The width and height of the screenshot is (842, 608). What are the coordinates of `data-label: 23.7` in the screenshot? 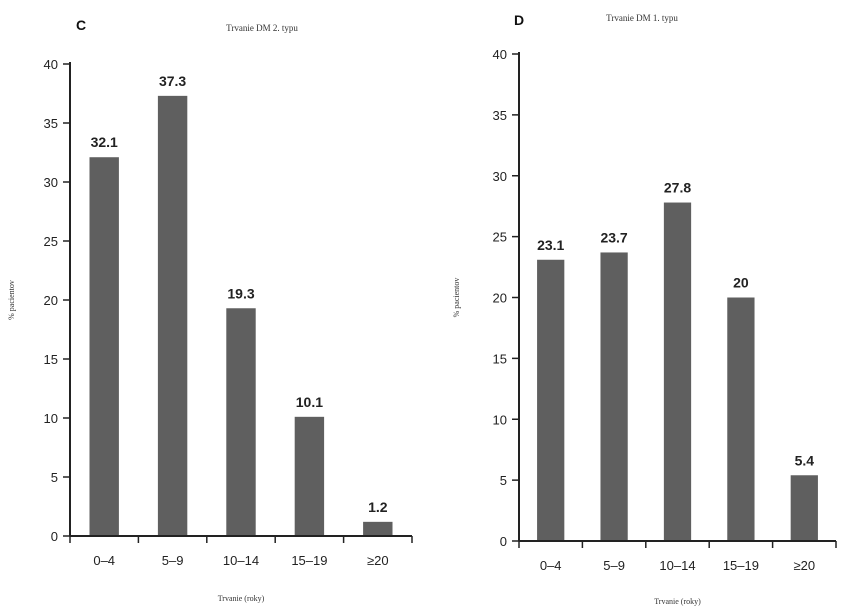 It's located at (613, 237).